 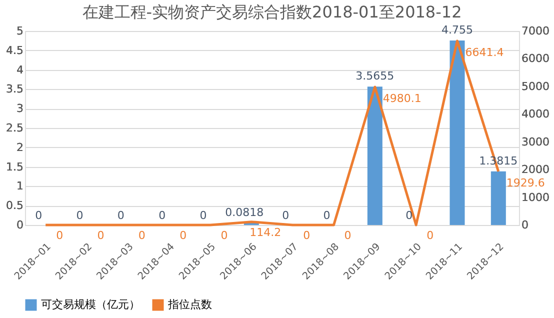 What do you see at coordinates (15, 50) in the screenshot?
I see `y-tick-label: 4.5` at bounding box center [15, 50].